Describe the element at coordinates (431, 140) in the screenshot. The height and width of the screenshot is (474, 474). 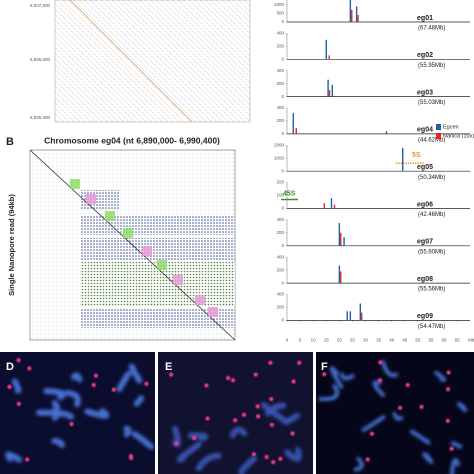
I see `chart-subtitle: (44.62Mb)` at that location.